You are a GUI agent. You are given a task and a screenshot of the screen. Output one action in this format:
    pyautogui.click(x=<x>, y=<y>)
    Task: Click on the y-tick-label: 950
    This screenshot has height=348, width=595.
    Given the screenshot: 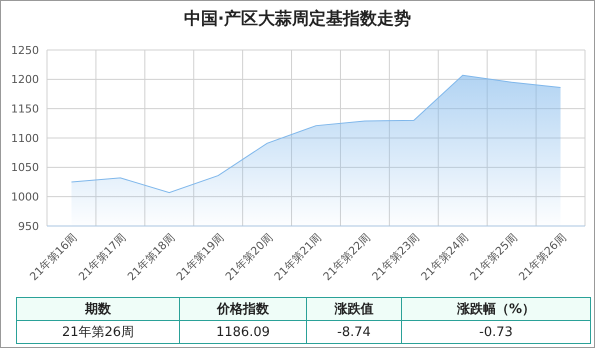 What is the action you would take?
    pyautogui.click(x=28, y=226)
    